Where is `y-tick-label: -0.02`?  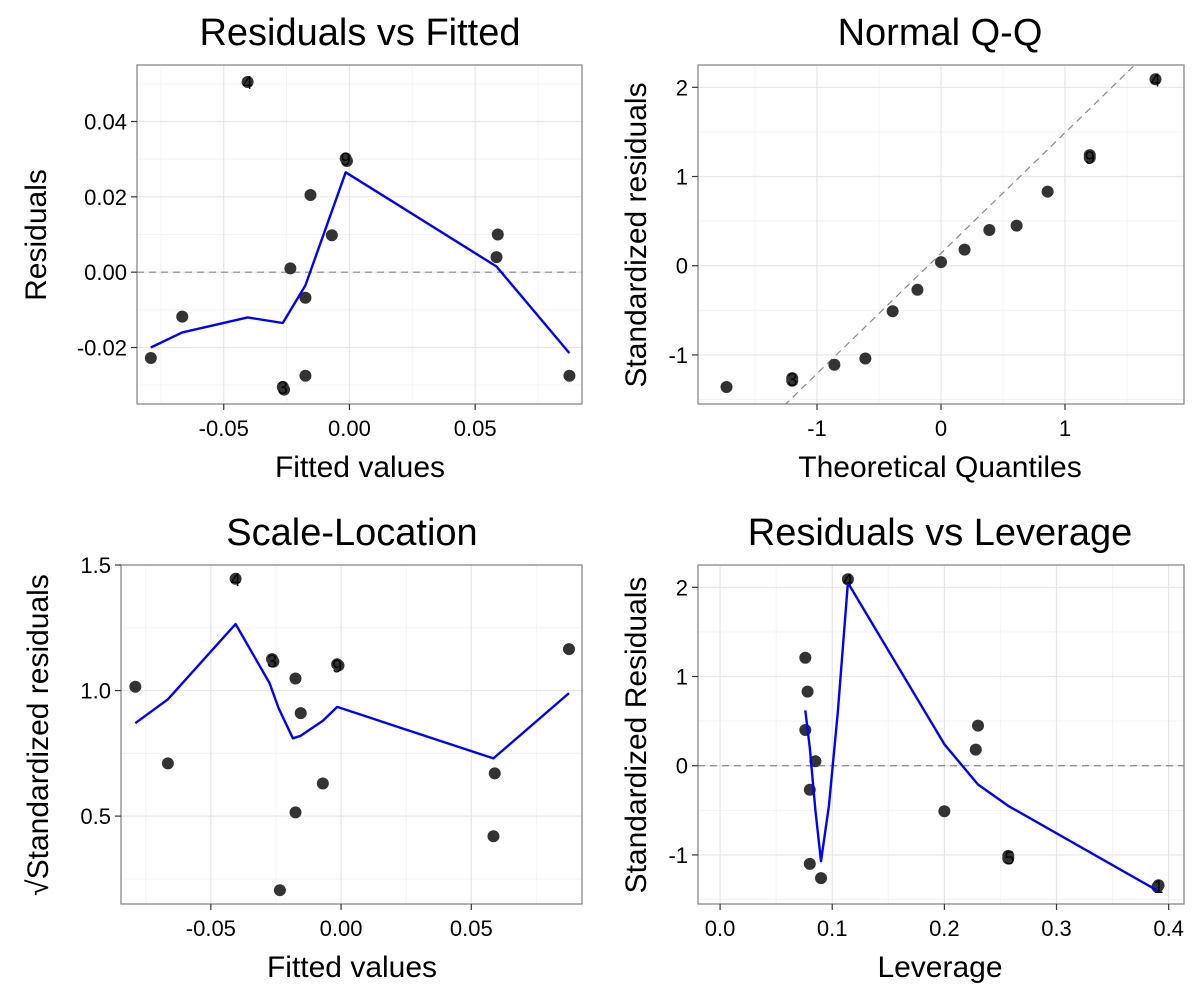
y-tick-label: -0.02 is located at coordinates (102, 348).